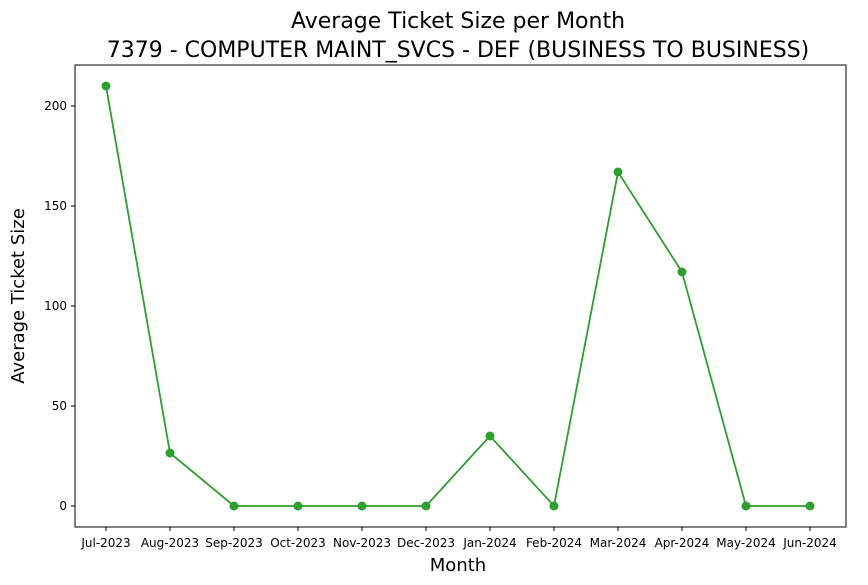 This screenshot has width=868, height=585. Describe the element at coordinates (55, 106) in the screenshot. I see `y-tick-label: 200` at that location.